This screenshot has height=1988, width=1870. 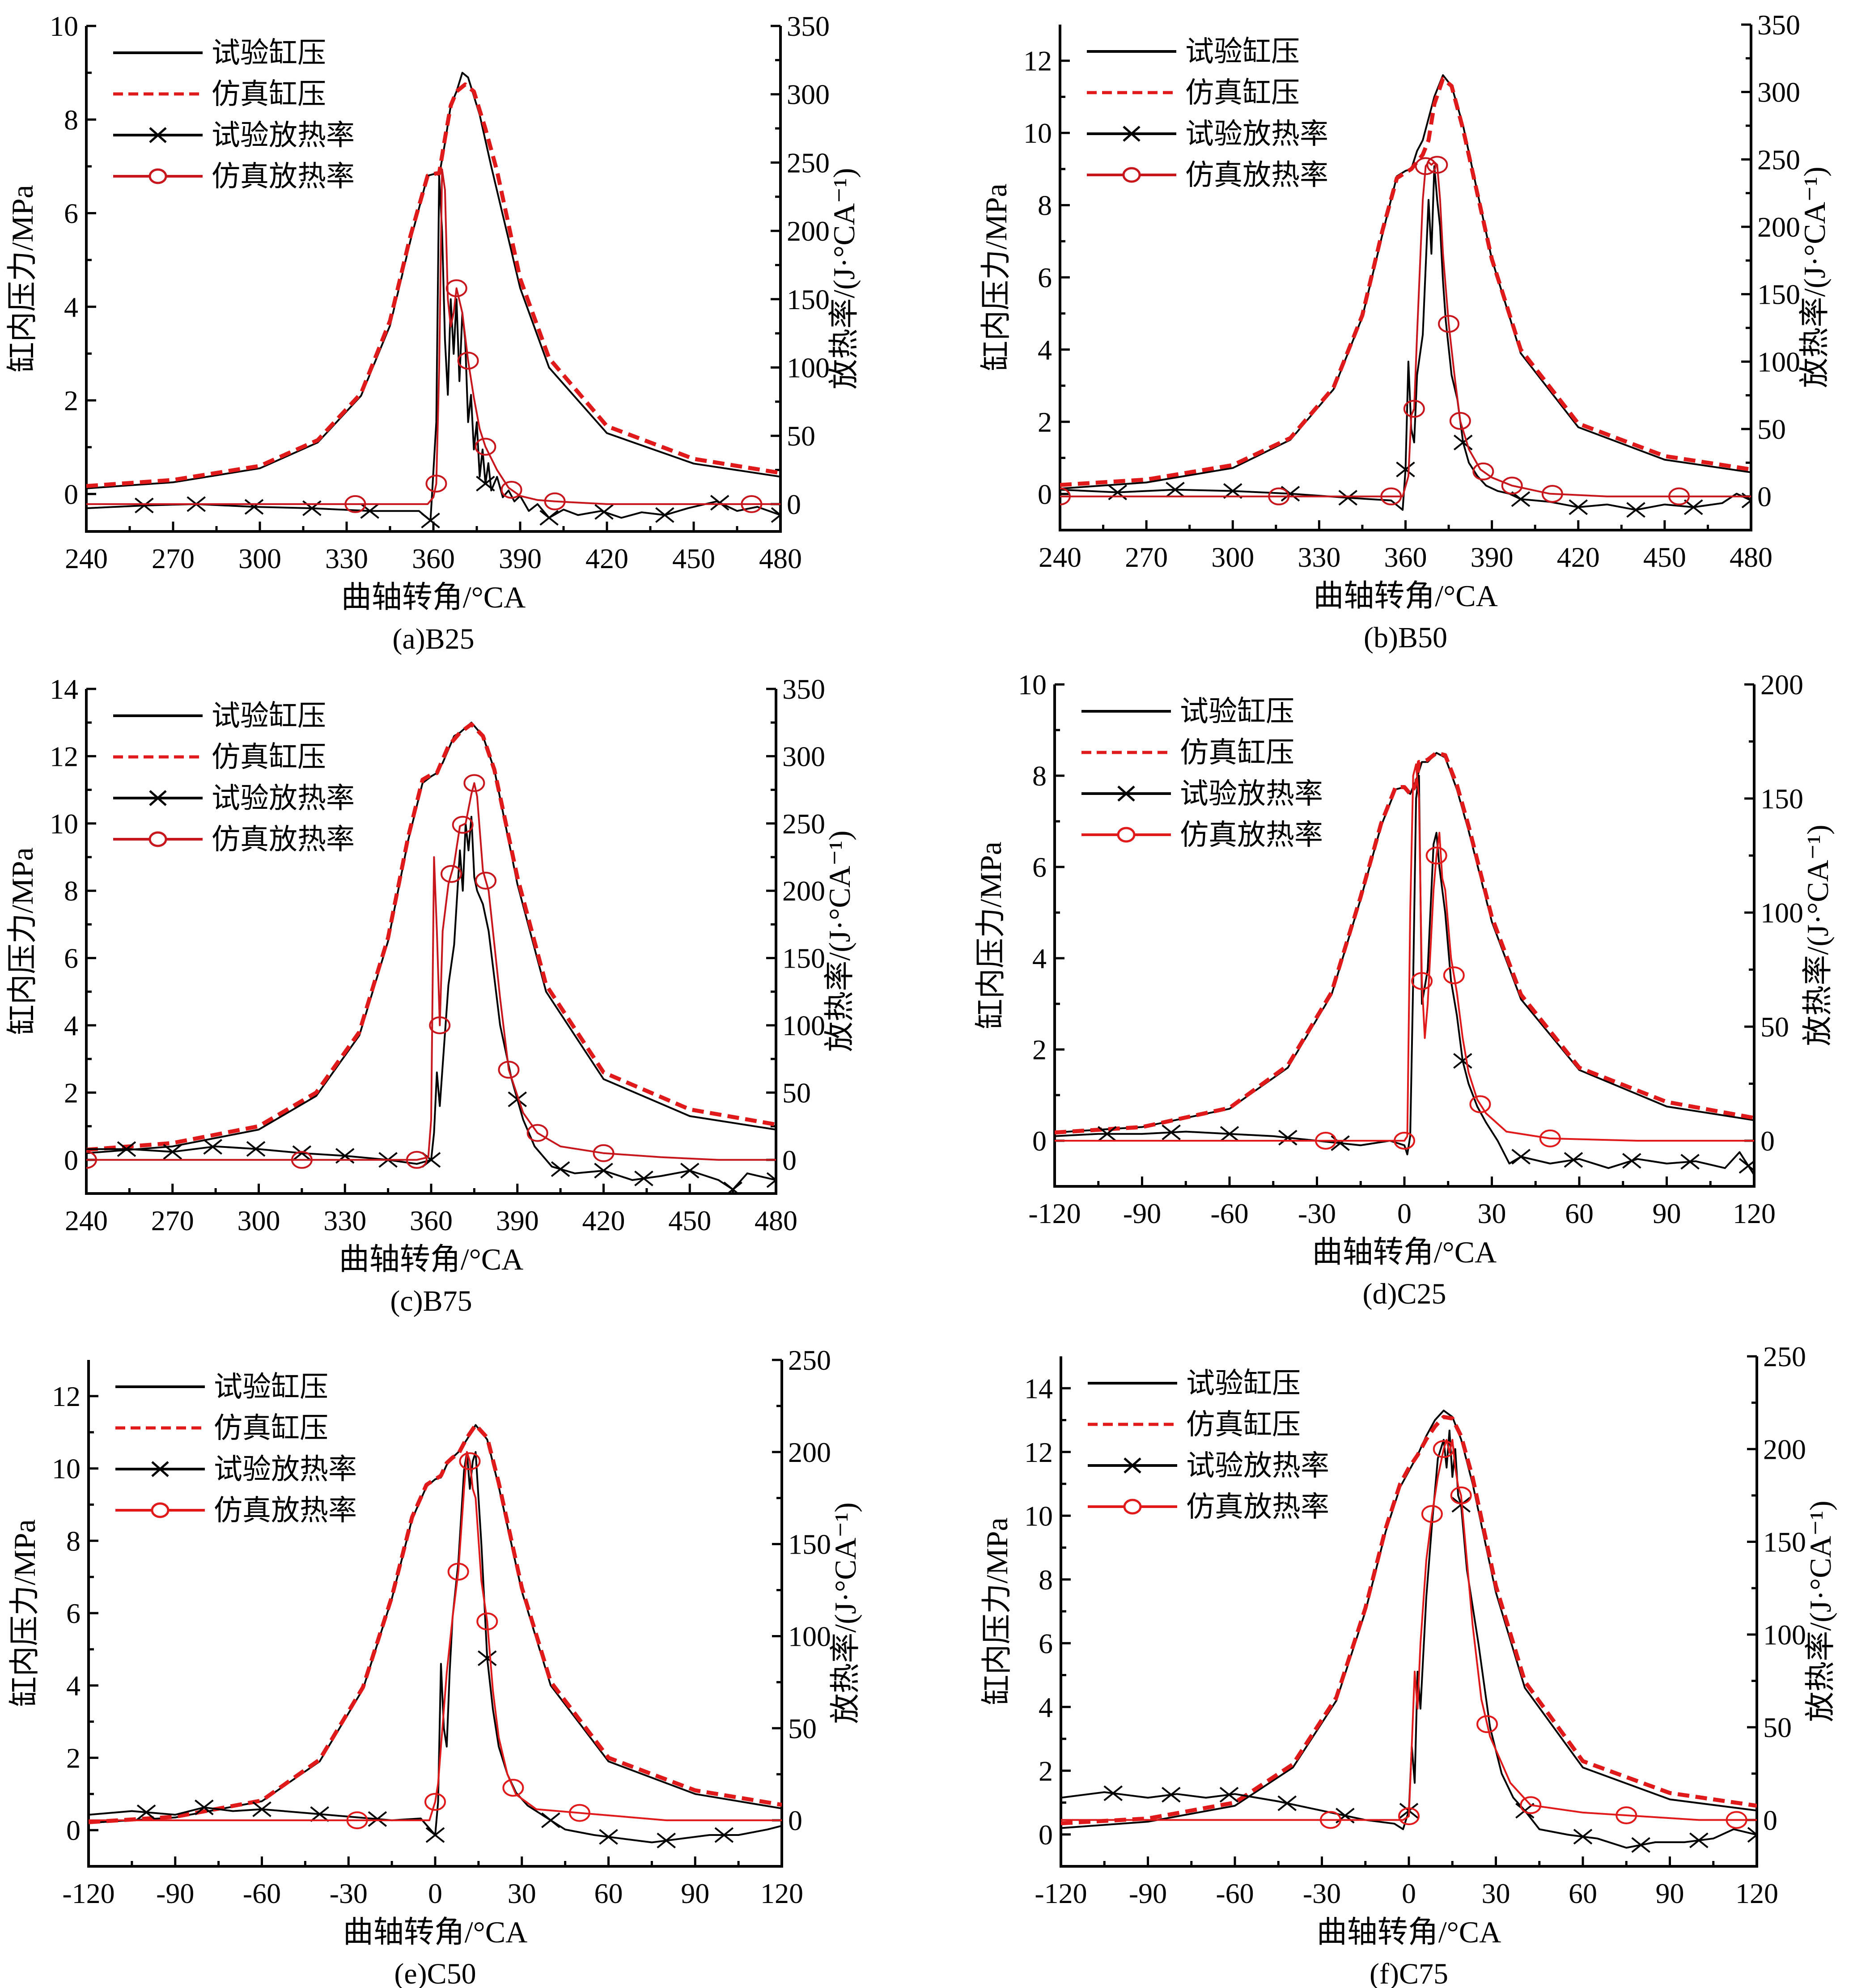 I want to click on panel-caption: (b)B50, so click(x=1405, y=637).